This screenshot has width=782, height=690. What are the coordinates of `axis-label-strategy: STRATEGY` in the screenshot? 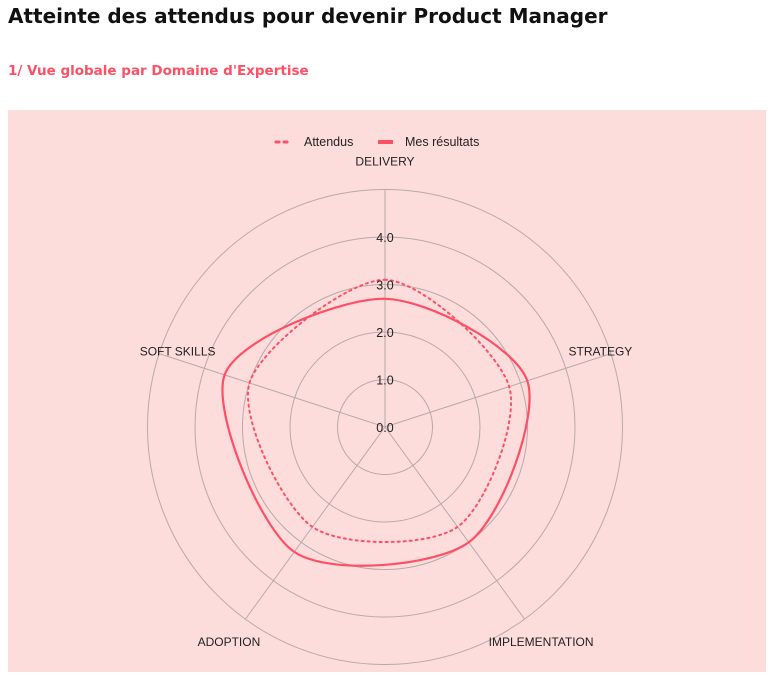 It's located at (601, 351).